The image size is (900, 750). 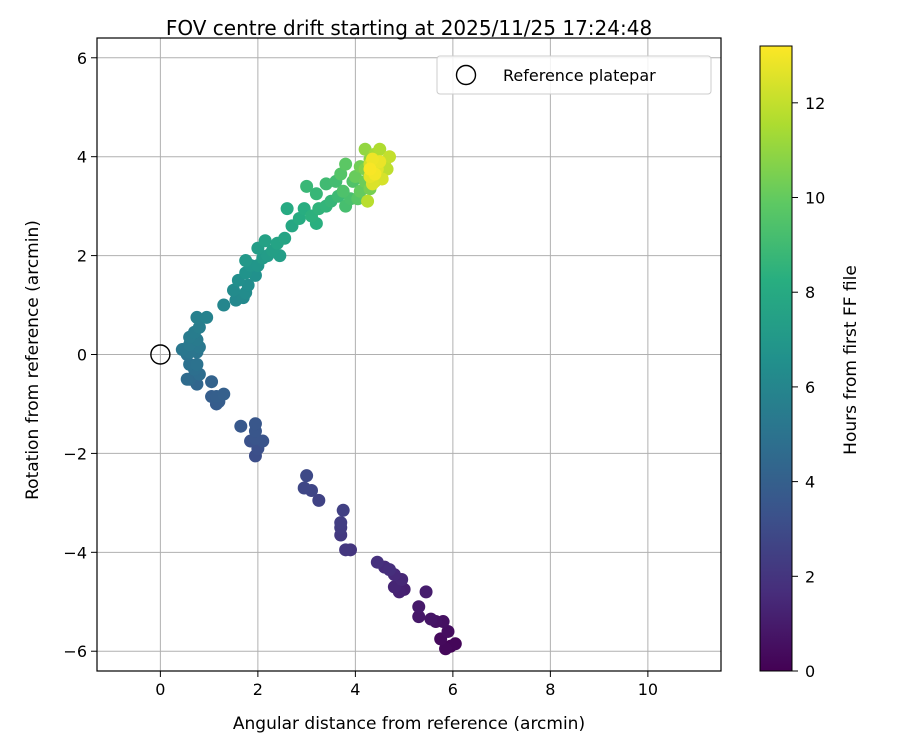 What do you see at coordinates (75, 552) in the screenshot?
I see `y-tick-label: −4` at bounding box center [75, 552].